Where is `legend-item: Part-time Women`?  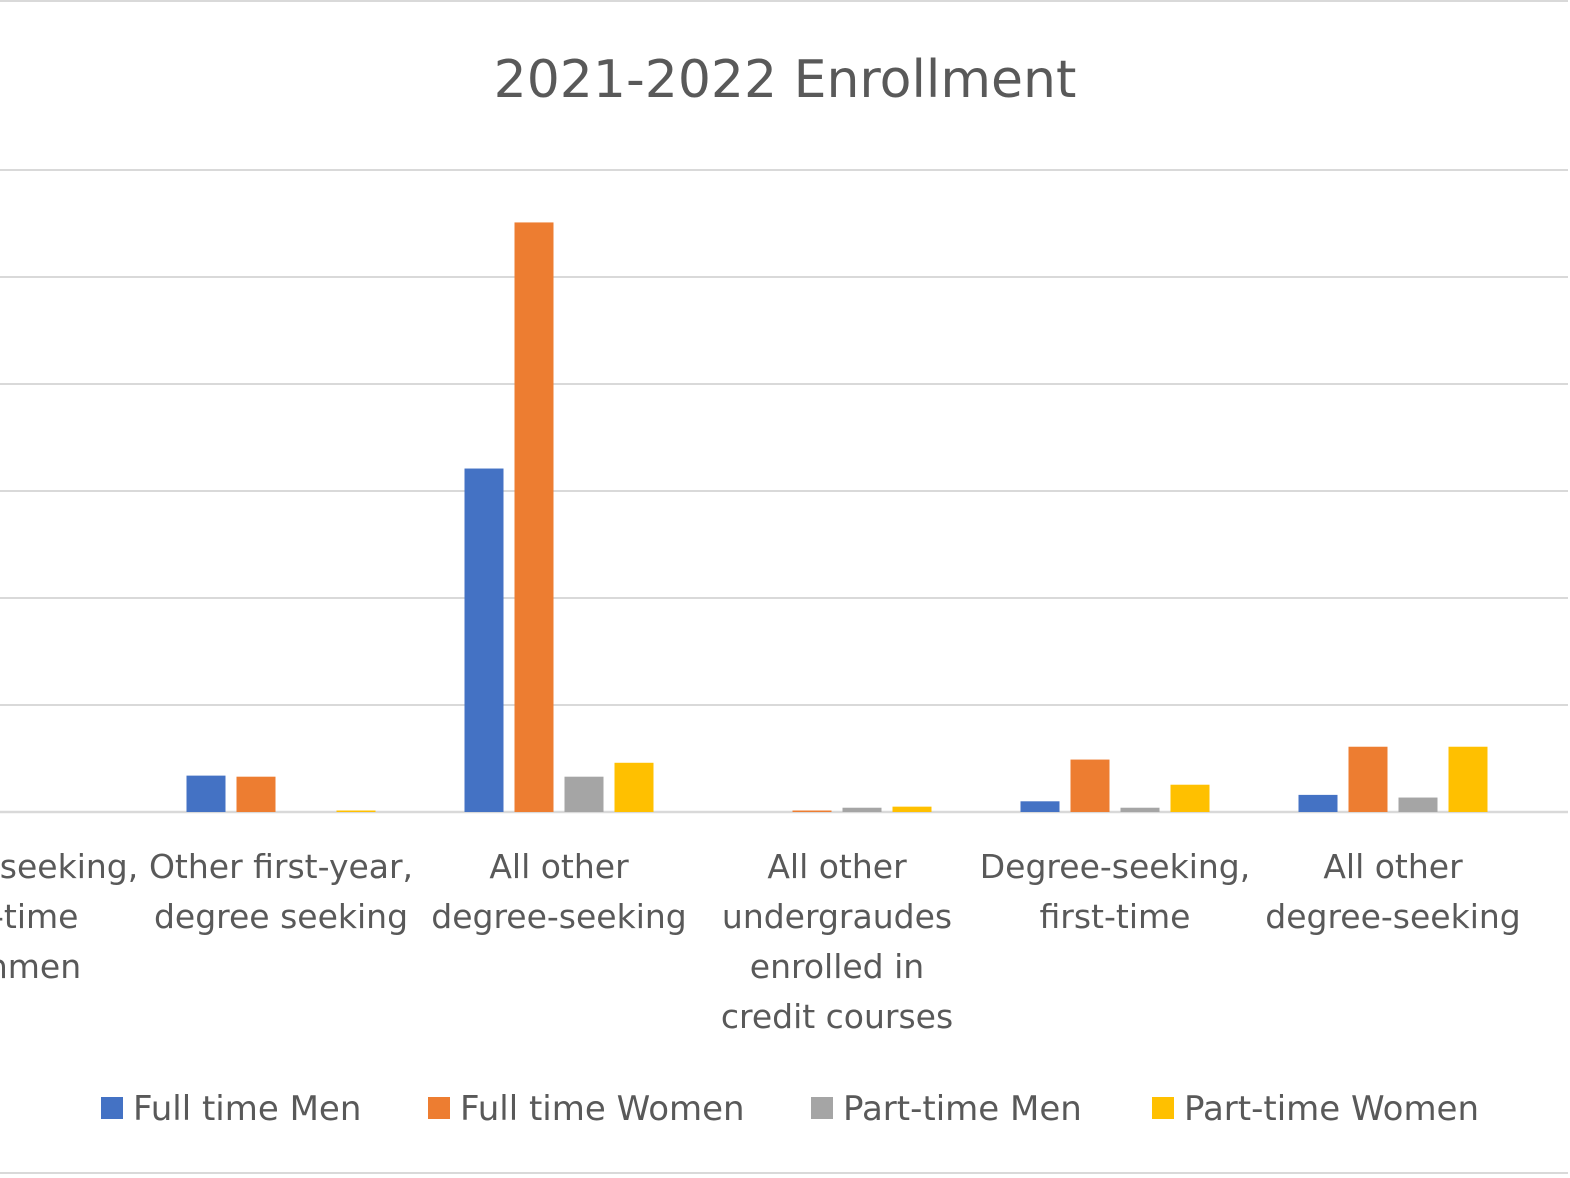 legend-item: Part-time Women is located at coordinates (1315, 1109).